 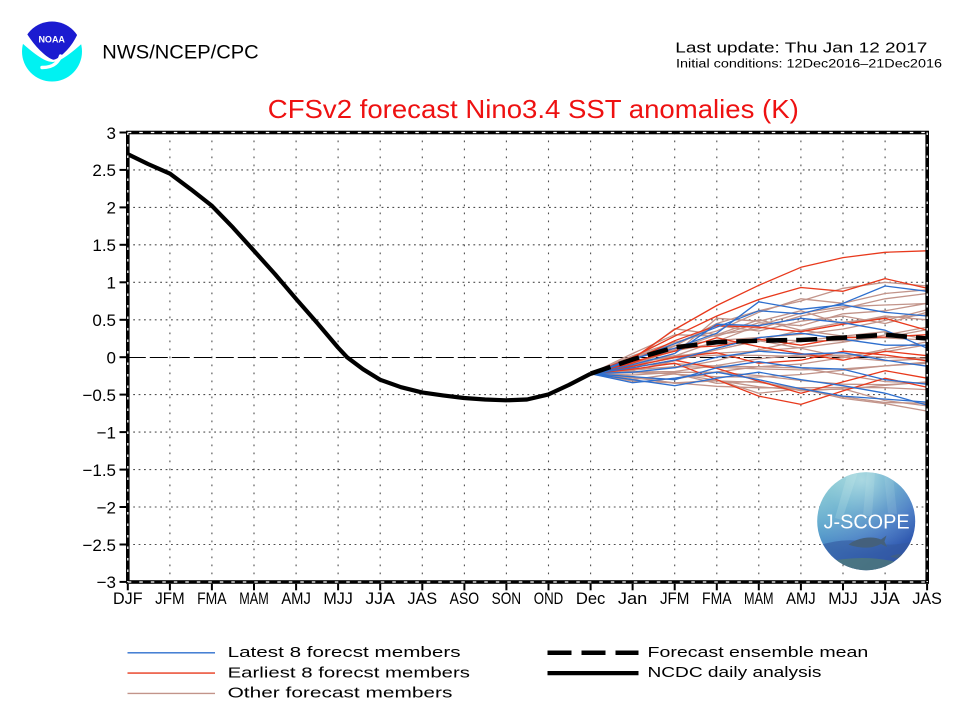 What do you see at coordinates (51, 40) in the screenshot?
I see `svg-text: NOAA` at bounding box center [51, 40].